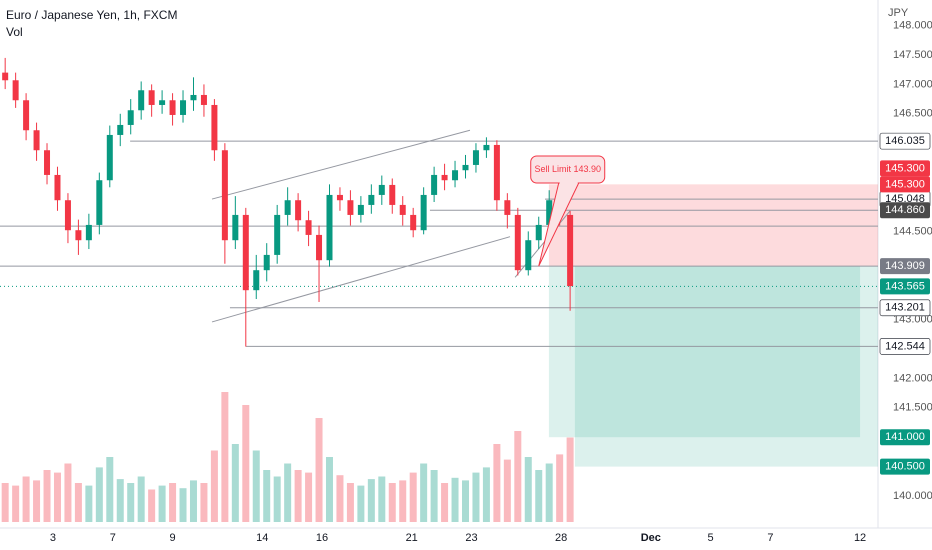 The image size is (932, 550). What do you see at coordinates (912, 25) in the screenshot?
I see `y-tick-label: 148.000` at bounding box center [912, 25].